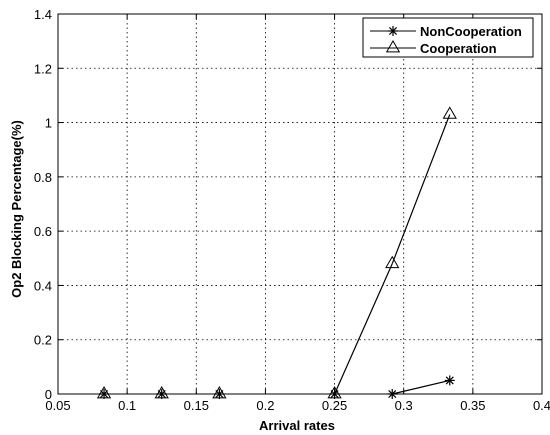 This screenshot has height=435, width=550. Describe the element at coordinates (472, 405) in the screenshot. I see `x-tick-label: 0.35` at that location.